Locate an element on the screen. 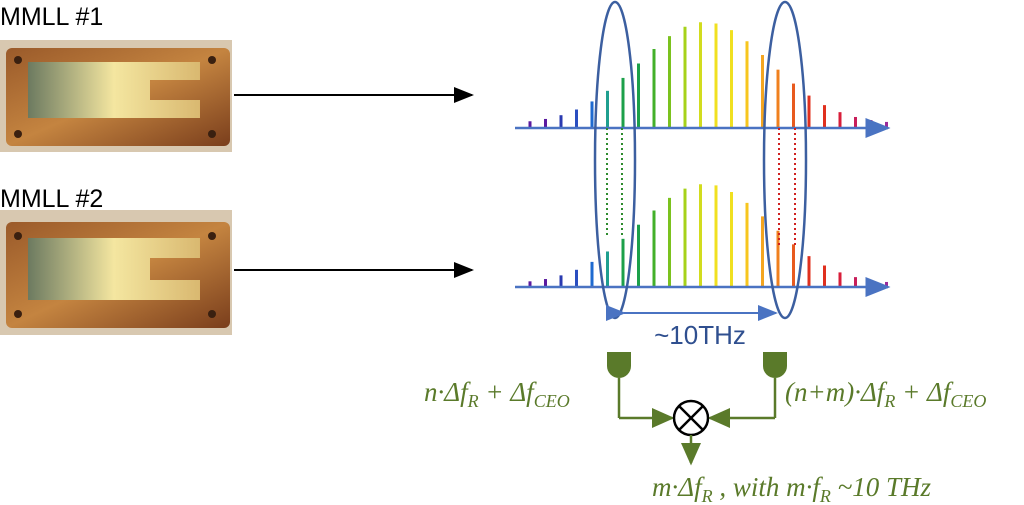 This screenshot has width=1024, height=505. mmll2-label: MMLL #2 is located at coordinates (52, 199).